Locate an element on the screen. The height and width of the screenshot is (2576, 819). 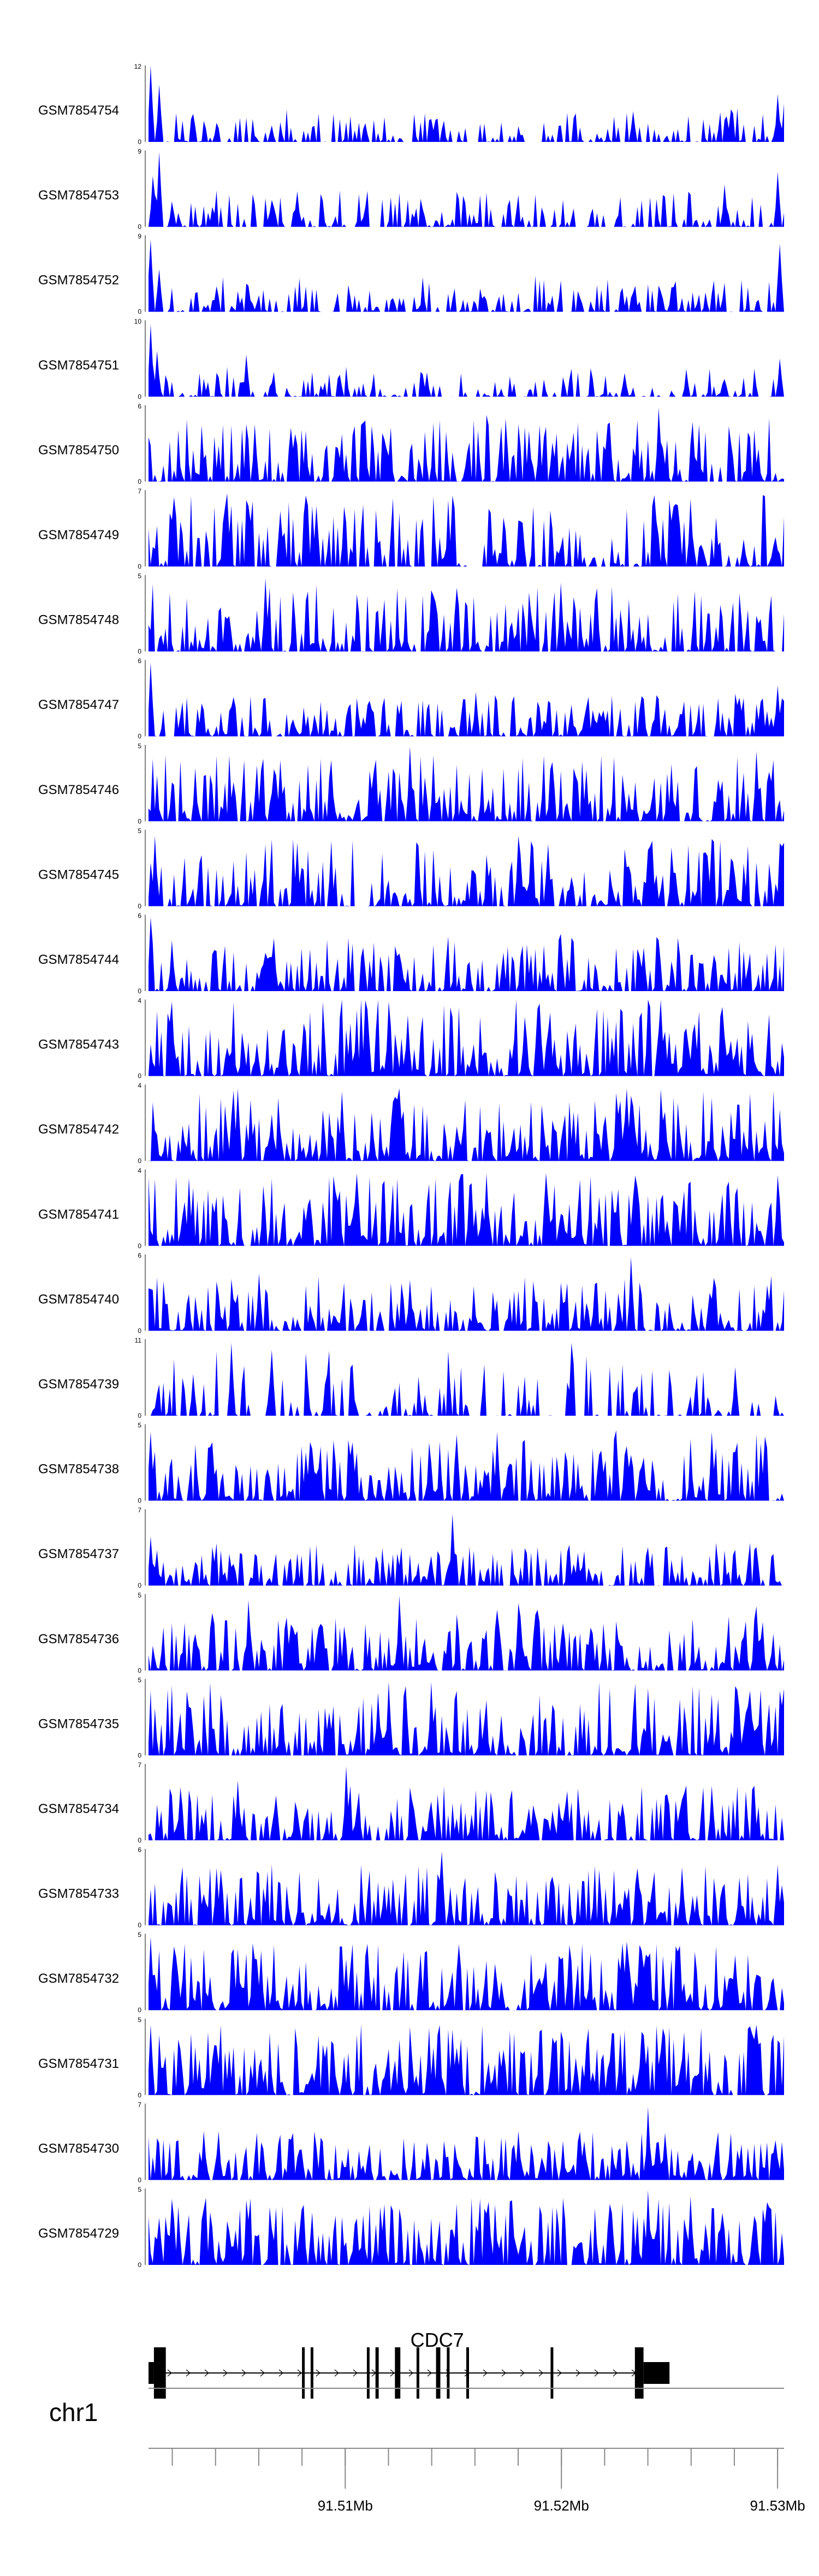
coverage-track-GSM7854752: GSM7854752 9 0 is located at coordinates (411, 273).